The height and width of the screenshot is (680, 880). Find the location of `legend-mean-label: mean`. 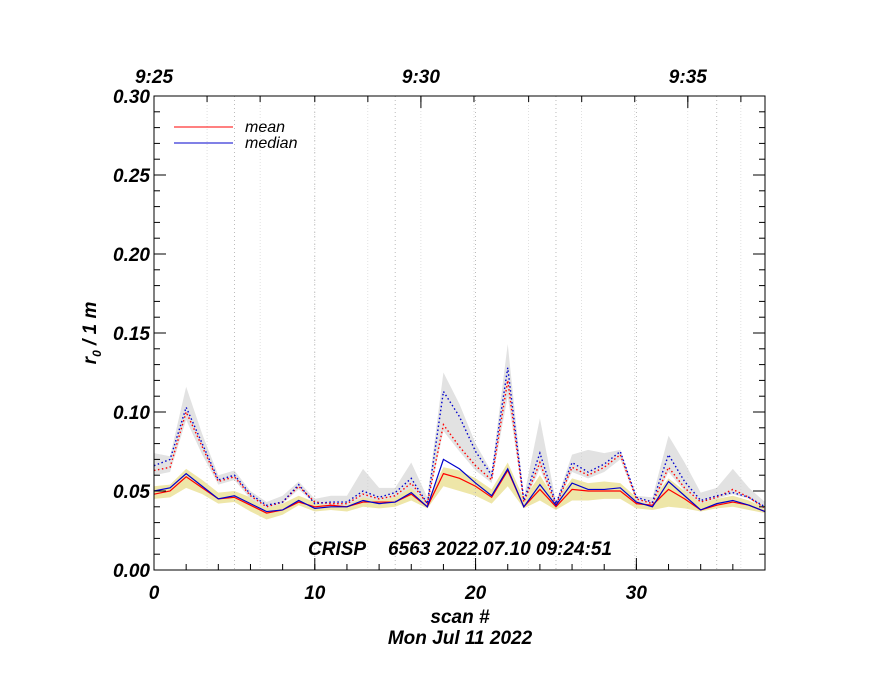

legend-mean-label: mean is located at coordinates (265, 127).